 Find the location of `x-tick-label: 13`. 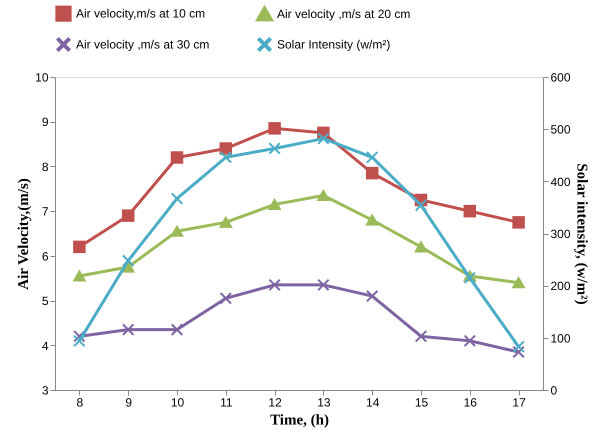

x-tick-label: 13 is located at coordinates (324, 403).